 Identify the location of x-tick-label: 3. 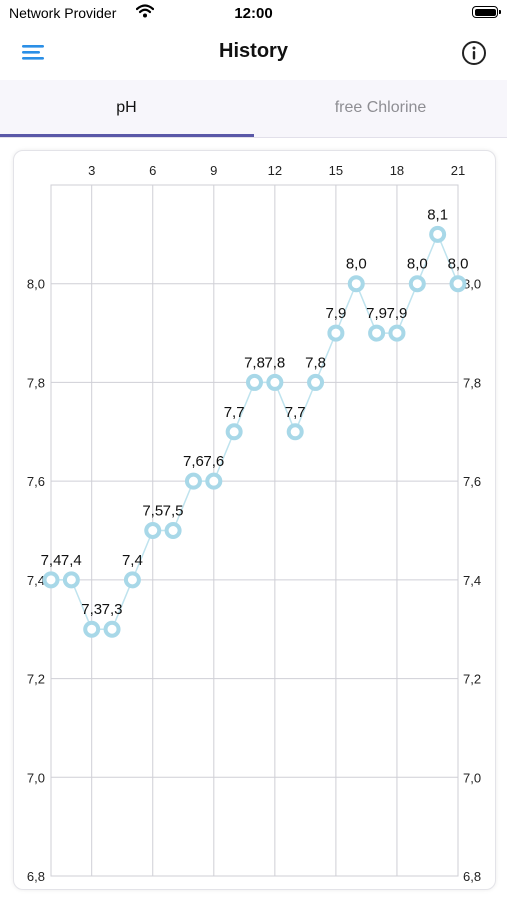
(91, 170).